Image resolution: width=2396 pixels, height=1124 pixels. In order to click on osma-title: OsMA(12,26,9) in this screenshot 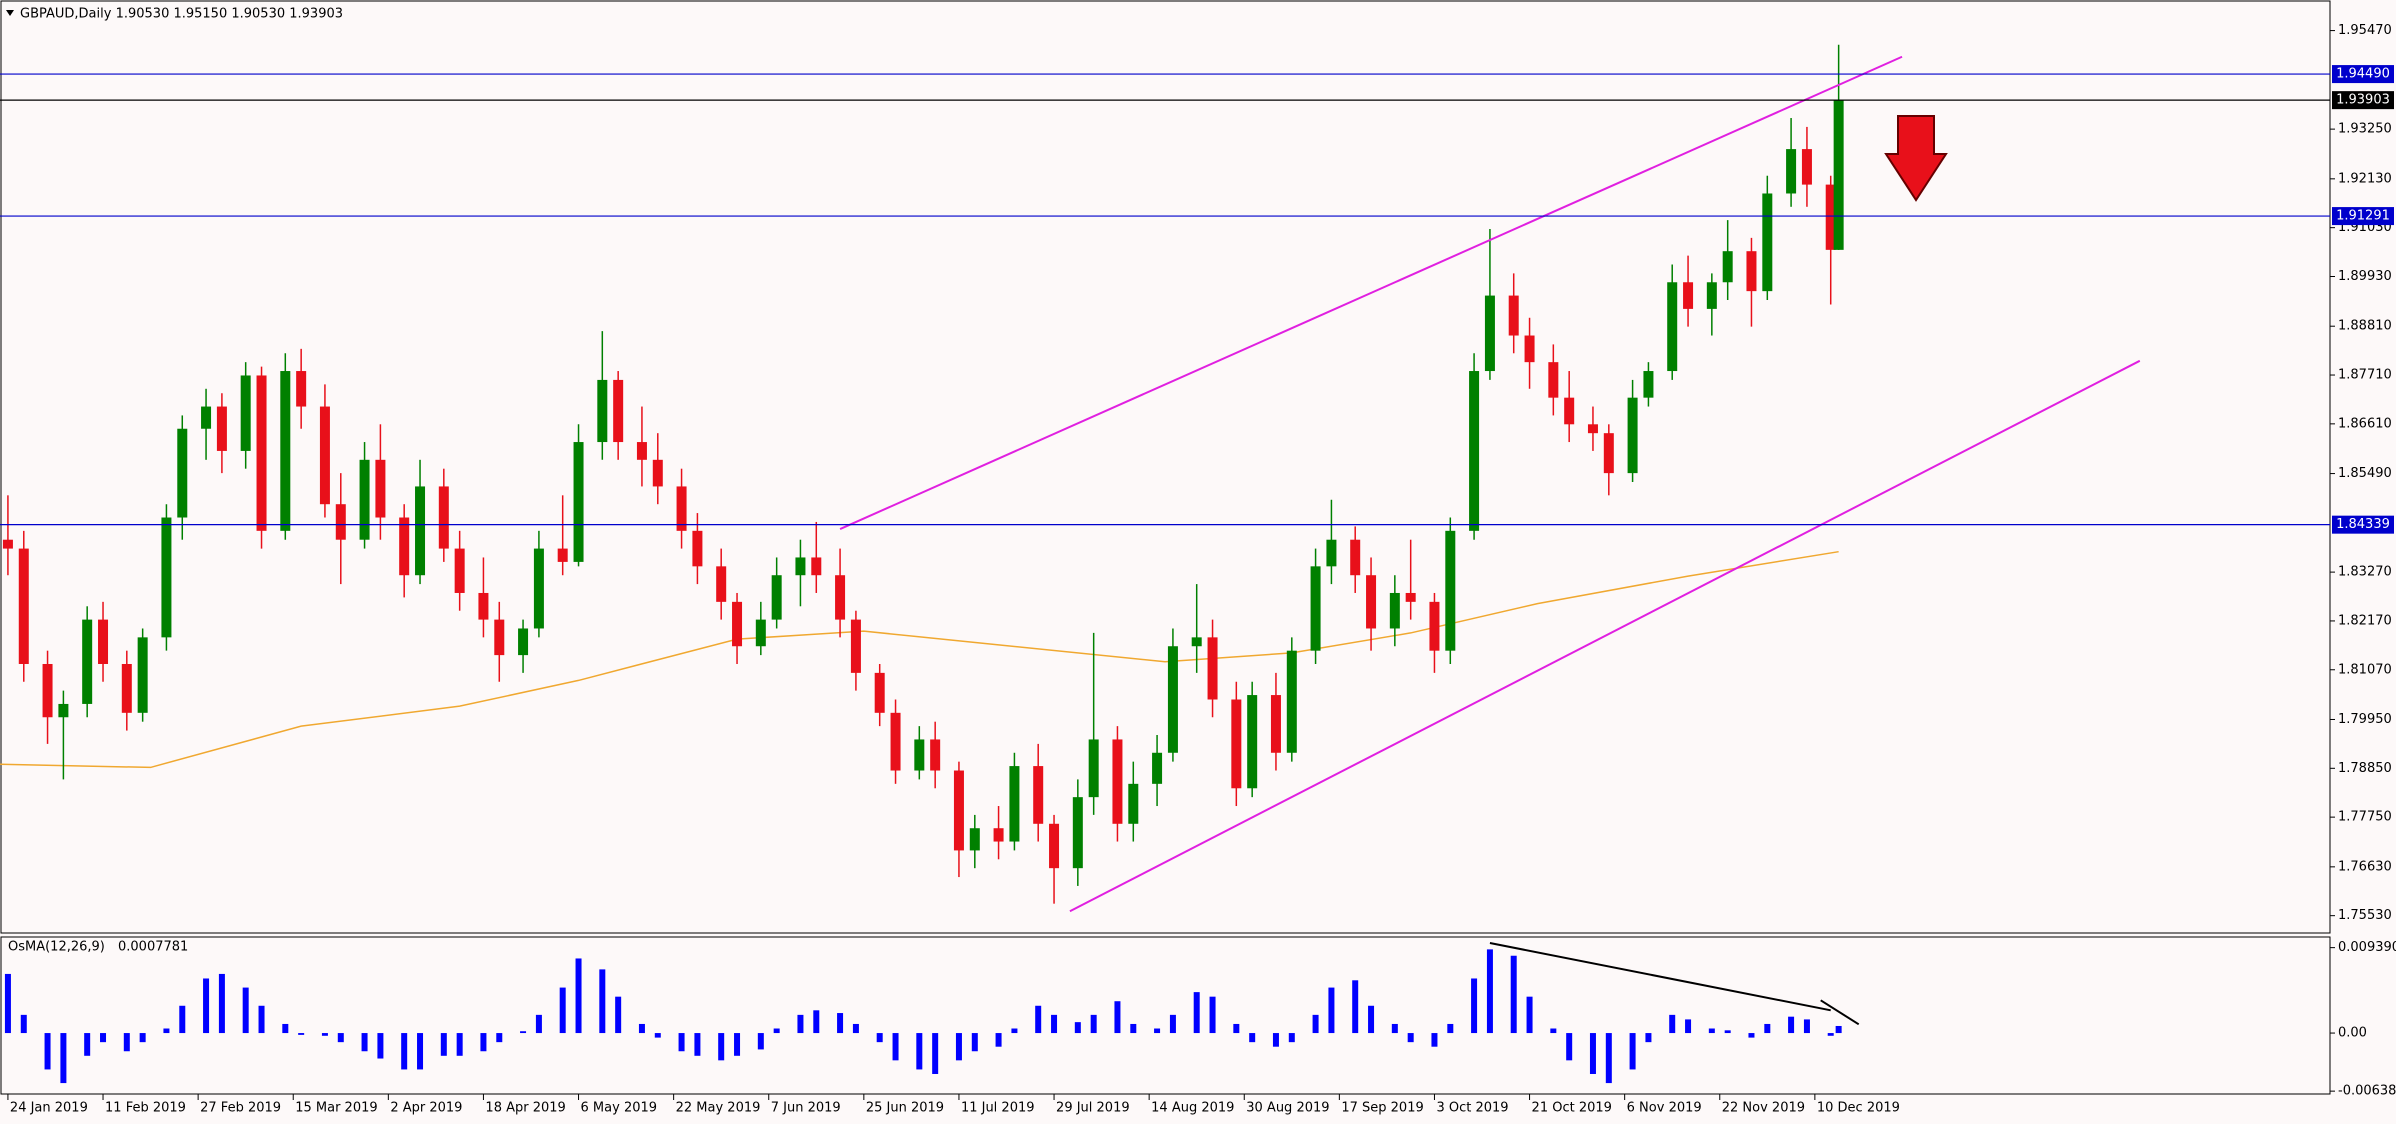, I will do `click(56, 947)`.